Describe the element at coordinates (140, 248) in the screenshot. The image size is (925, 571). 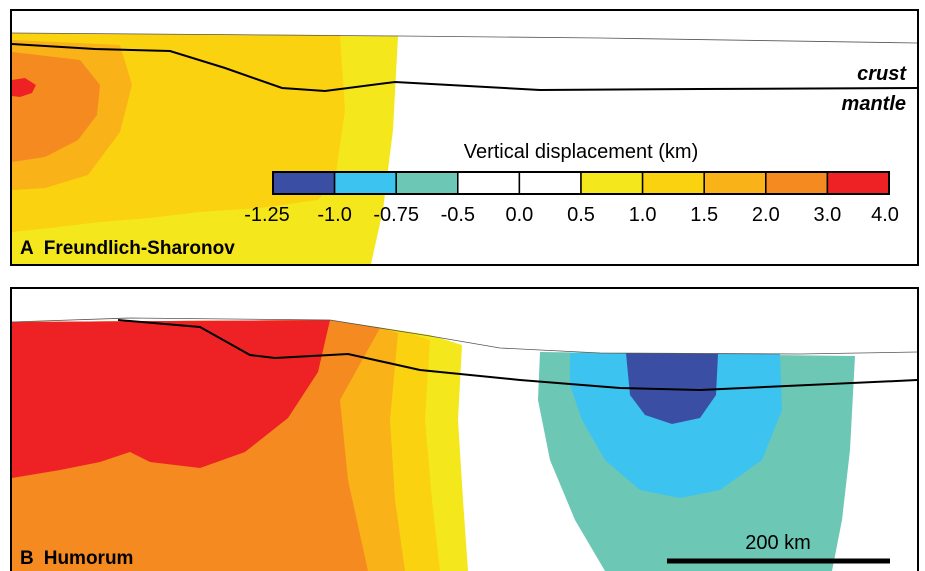
I see `panel-a-name: Freundlich-Sharonov` at that location.